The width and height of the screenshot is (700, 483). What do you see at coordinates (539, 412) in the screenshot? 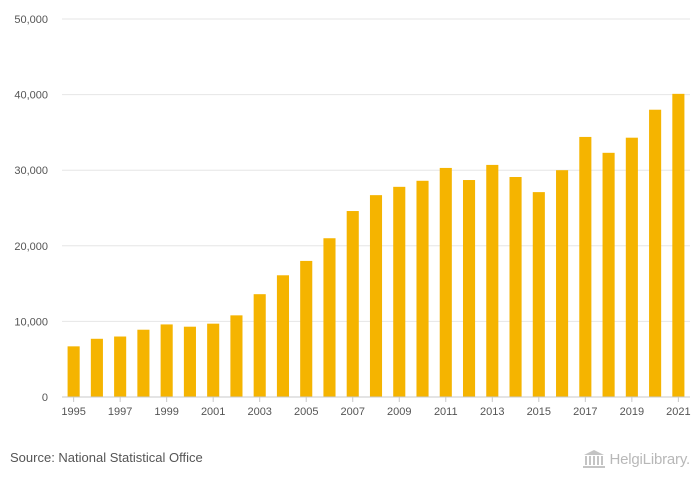
I see `x-tick-label: 2015` at bounding box center [539, 412].